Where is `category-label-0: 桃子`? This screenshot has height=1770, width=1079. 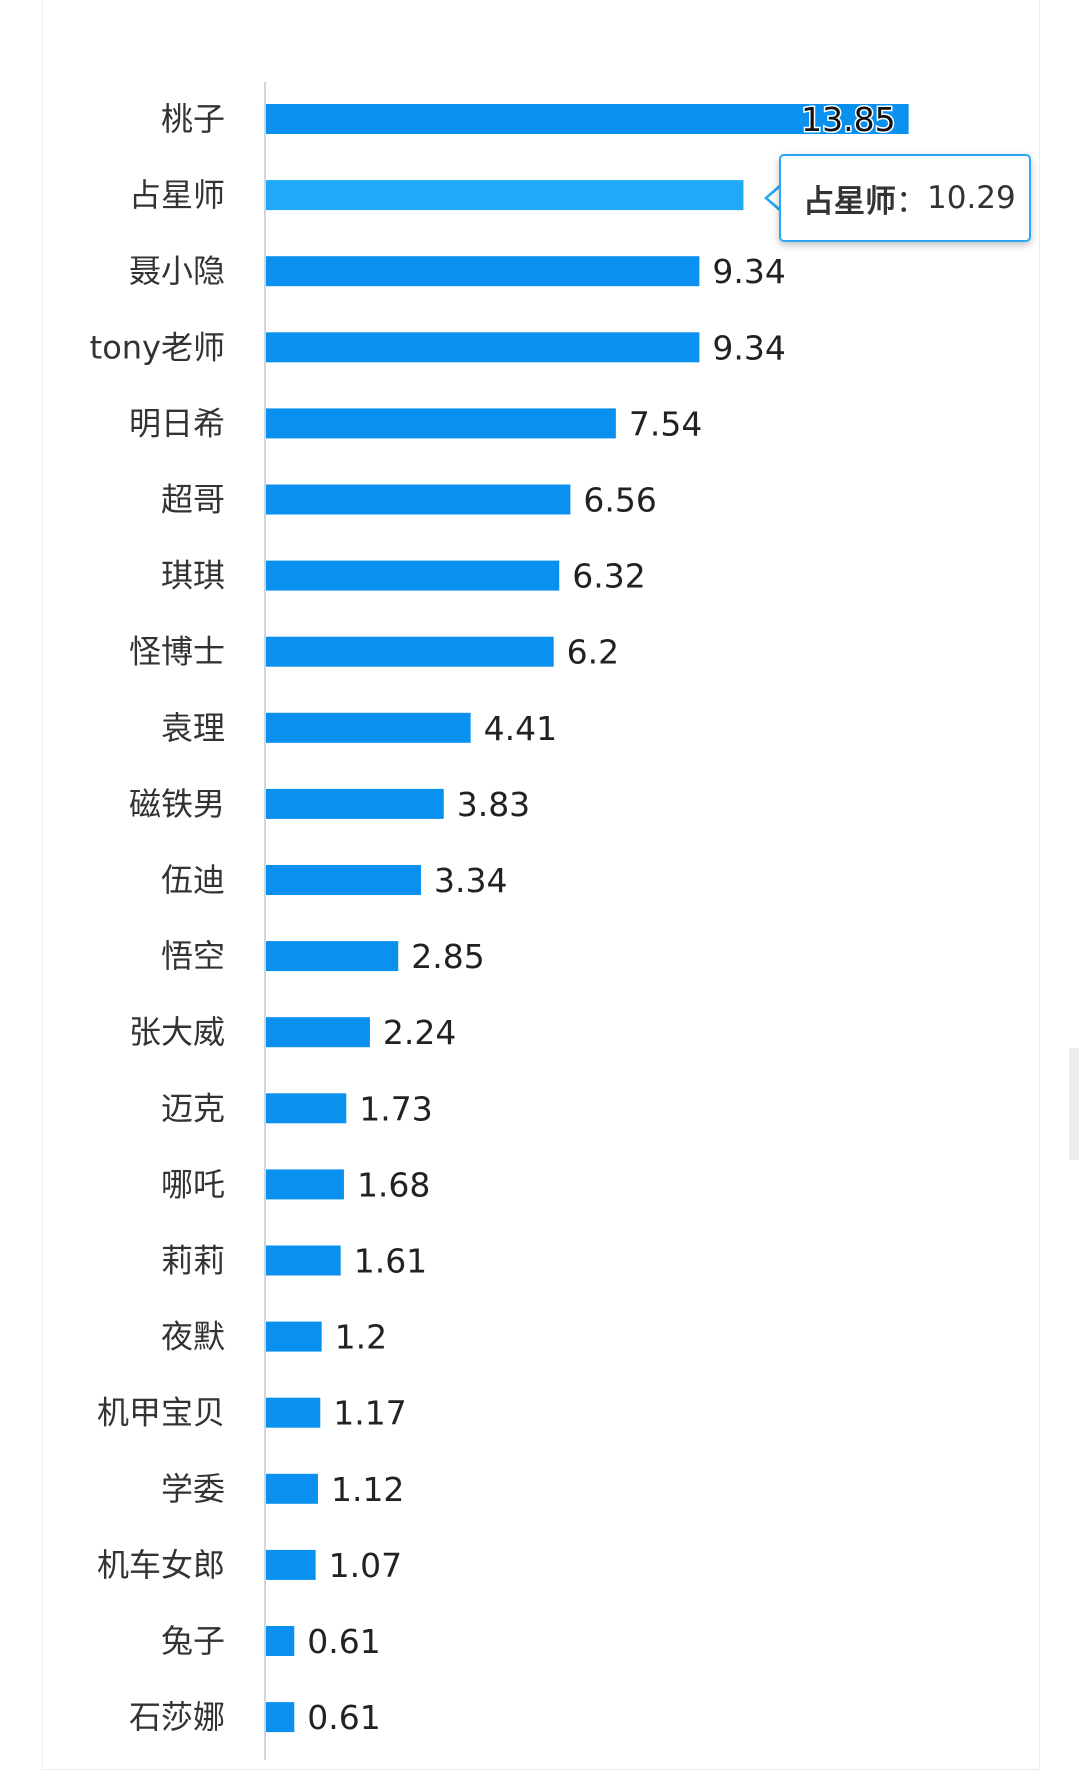
category-label-0: 桃子 is located at coordinates (193, 119).